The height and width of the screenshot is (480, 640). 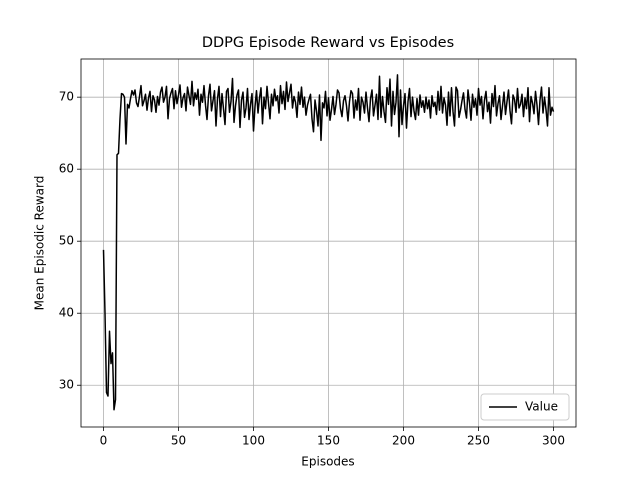 I want to click on y-tick-label: 50, so click(x=66, y=241).